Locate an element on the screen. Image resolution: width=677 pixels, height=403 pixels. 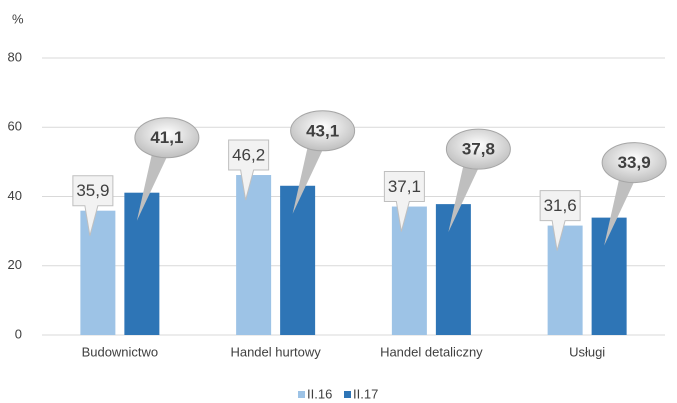
x-tick-label: Handel hurtowy is located at coordinates (275, 351).